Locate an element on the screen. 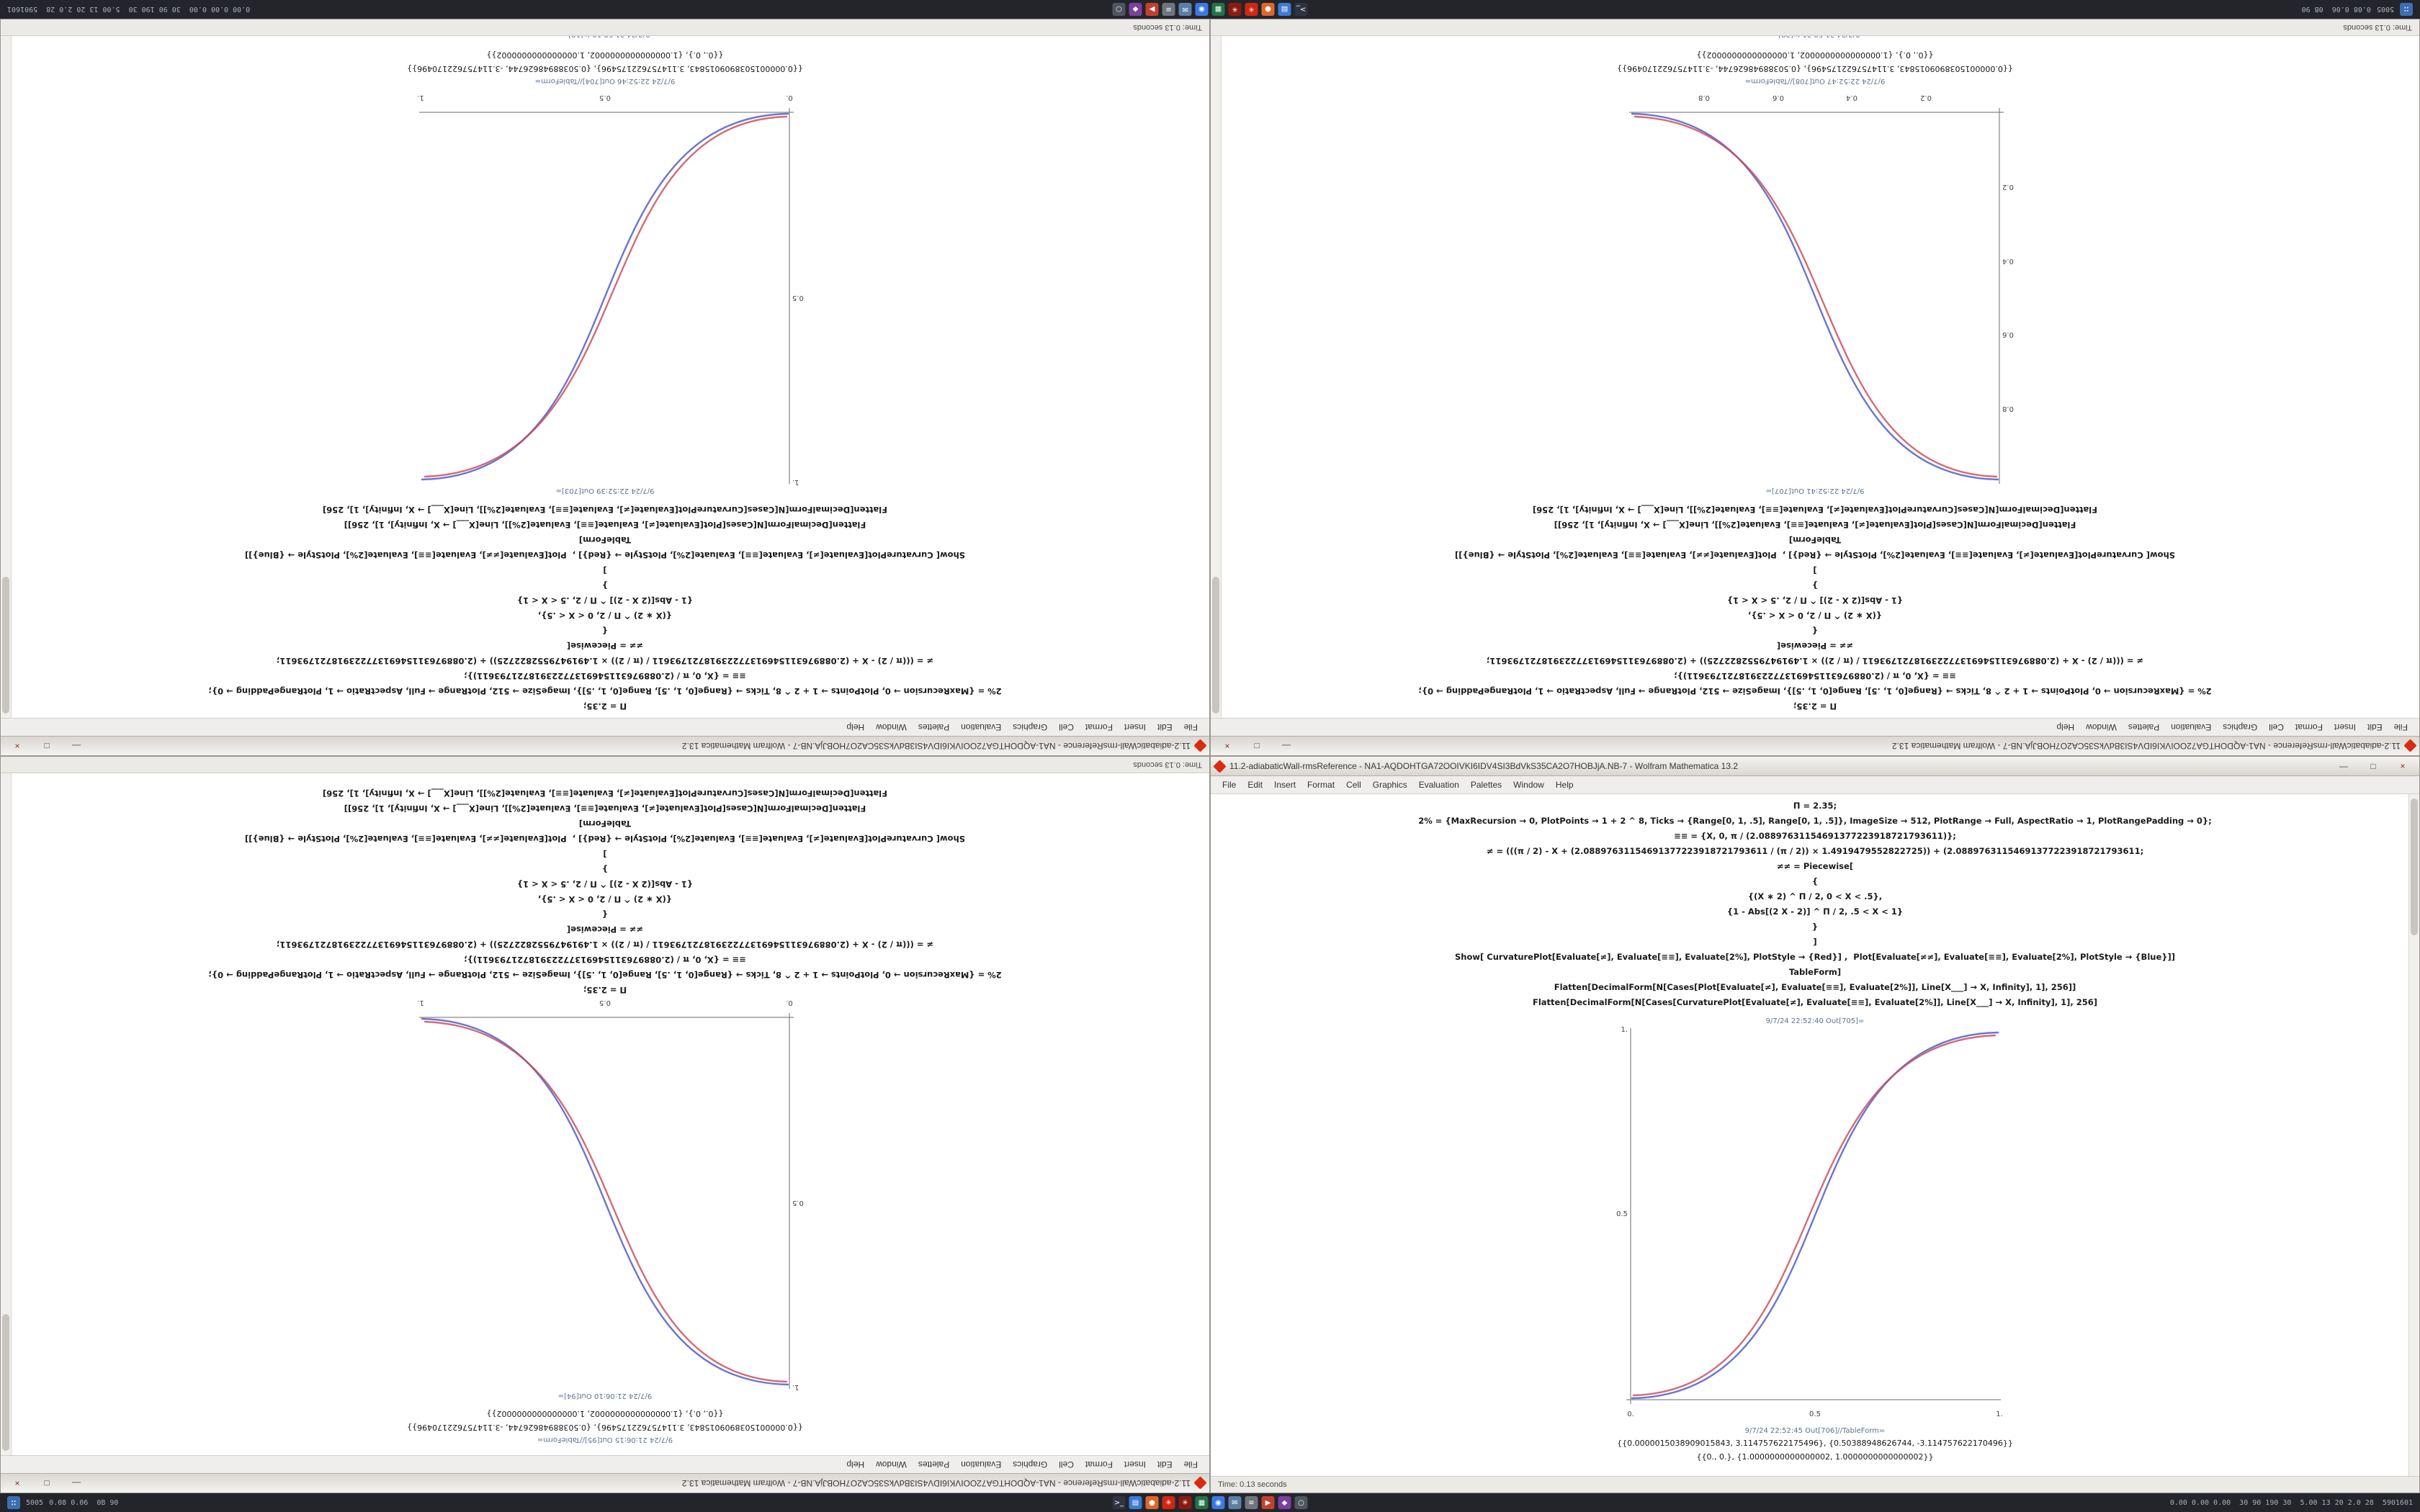  code-line: ] is located at coordinates (1815, 570).